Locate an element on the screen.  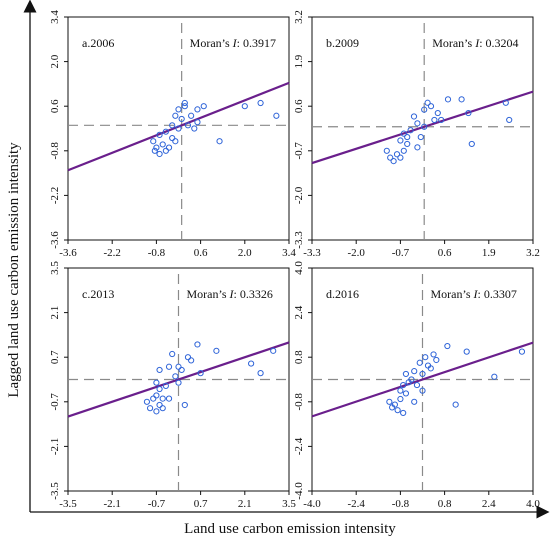
panel-label: c.2013 is located at coordinates (98, 294).